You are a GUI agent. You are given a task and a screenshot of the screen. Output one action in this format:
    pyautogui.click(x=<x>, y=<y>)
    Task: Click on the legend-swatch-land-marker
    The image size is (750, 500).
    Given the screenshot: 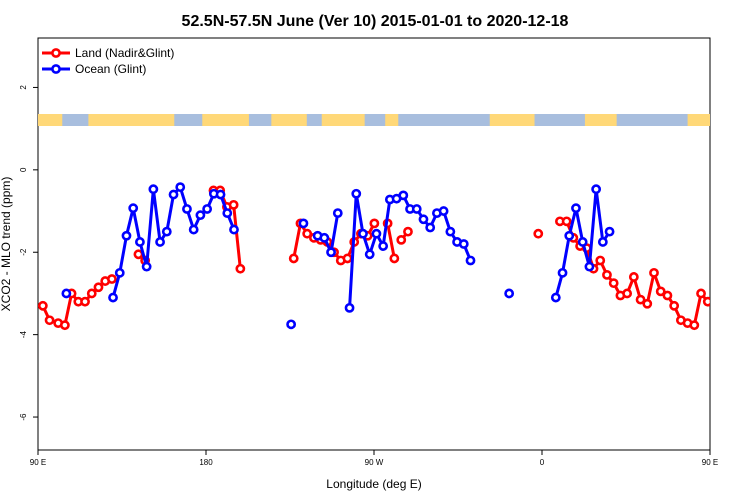 What is the action you would take?
    pyautogui.click(x=56, y=53)
    